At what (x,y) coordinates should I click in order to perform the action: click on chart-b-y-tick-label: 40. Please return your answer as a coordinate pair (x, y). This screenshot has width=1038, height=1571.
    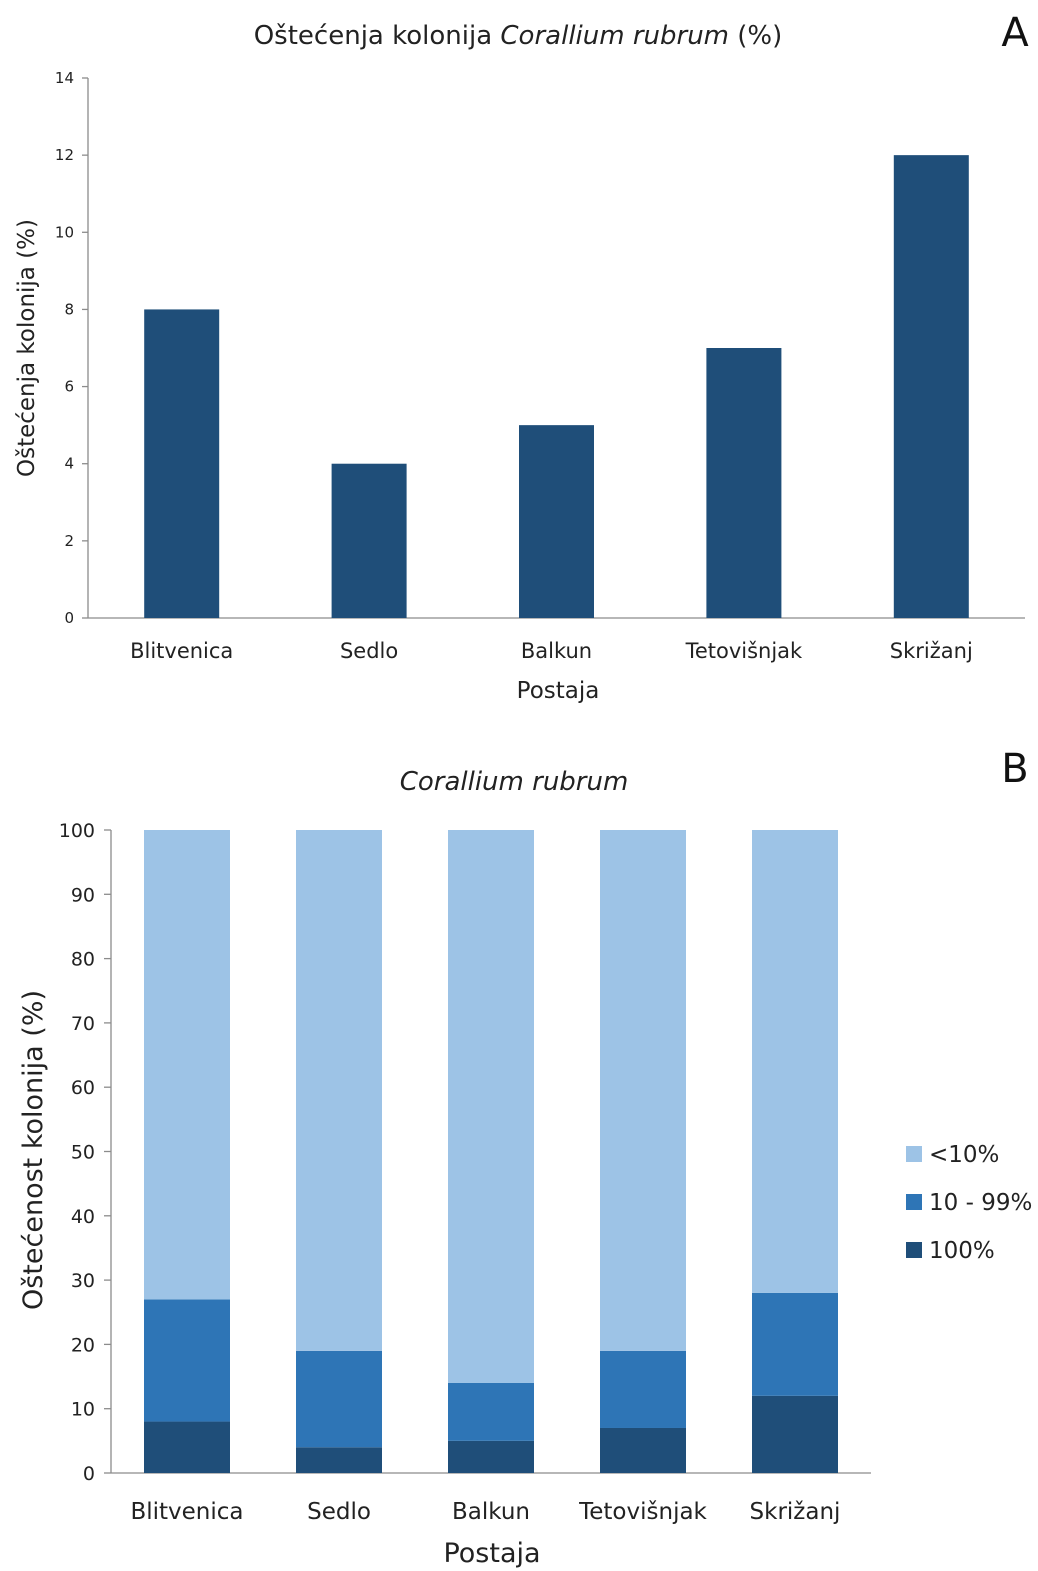
    Looking at the image, I should click on (83, 1217).